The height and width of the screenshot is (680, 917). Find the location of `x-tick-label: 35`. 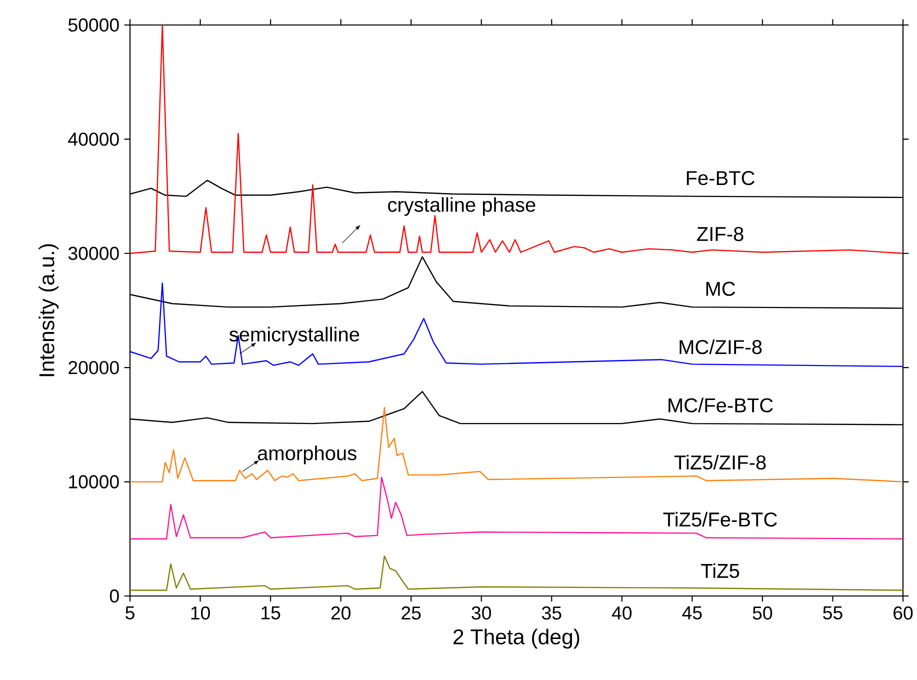

x-tick-label: 35 is located at coordinates (552, 613).